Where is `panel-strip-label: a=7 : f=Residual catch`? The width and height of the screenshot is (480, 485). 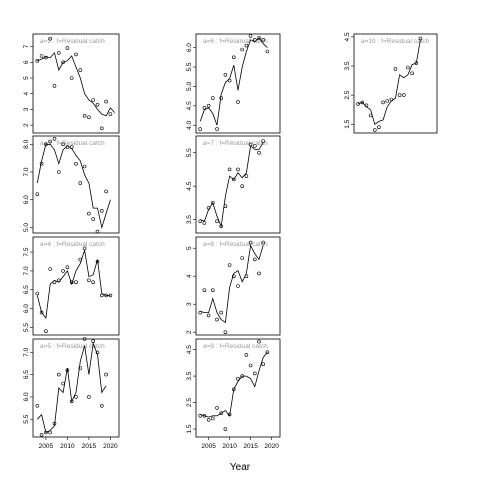
panel-strip-label: a=7 : f=Residual catch is located at coordinates (235, 143).